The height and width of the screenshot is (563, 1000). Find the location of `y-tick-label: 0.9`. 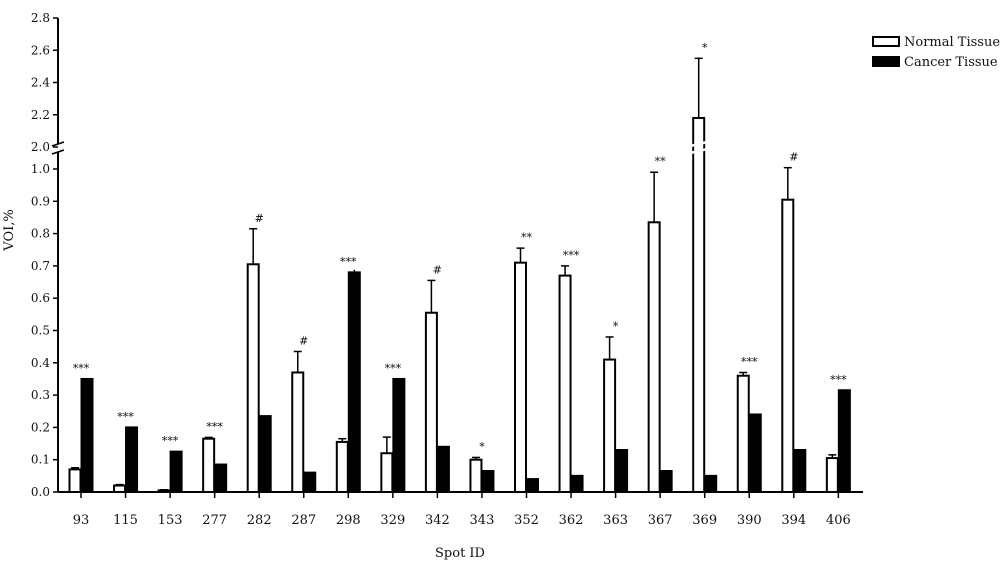

y-tick-label: 0.9 is located at coordinates (40, 201).